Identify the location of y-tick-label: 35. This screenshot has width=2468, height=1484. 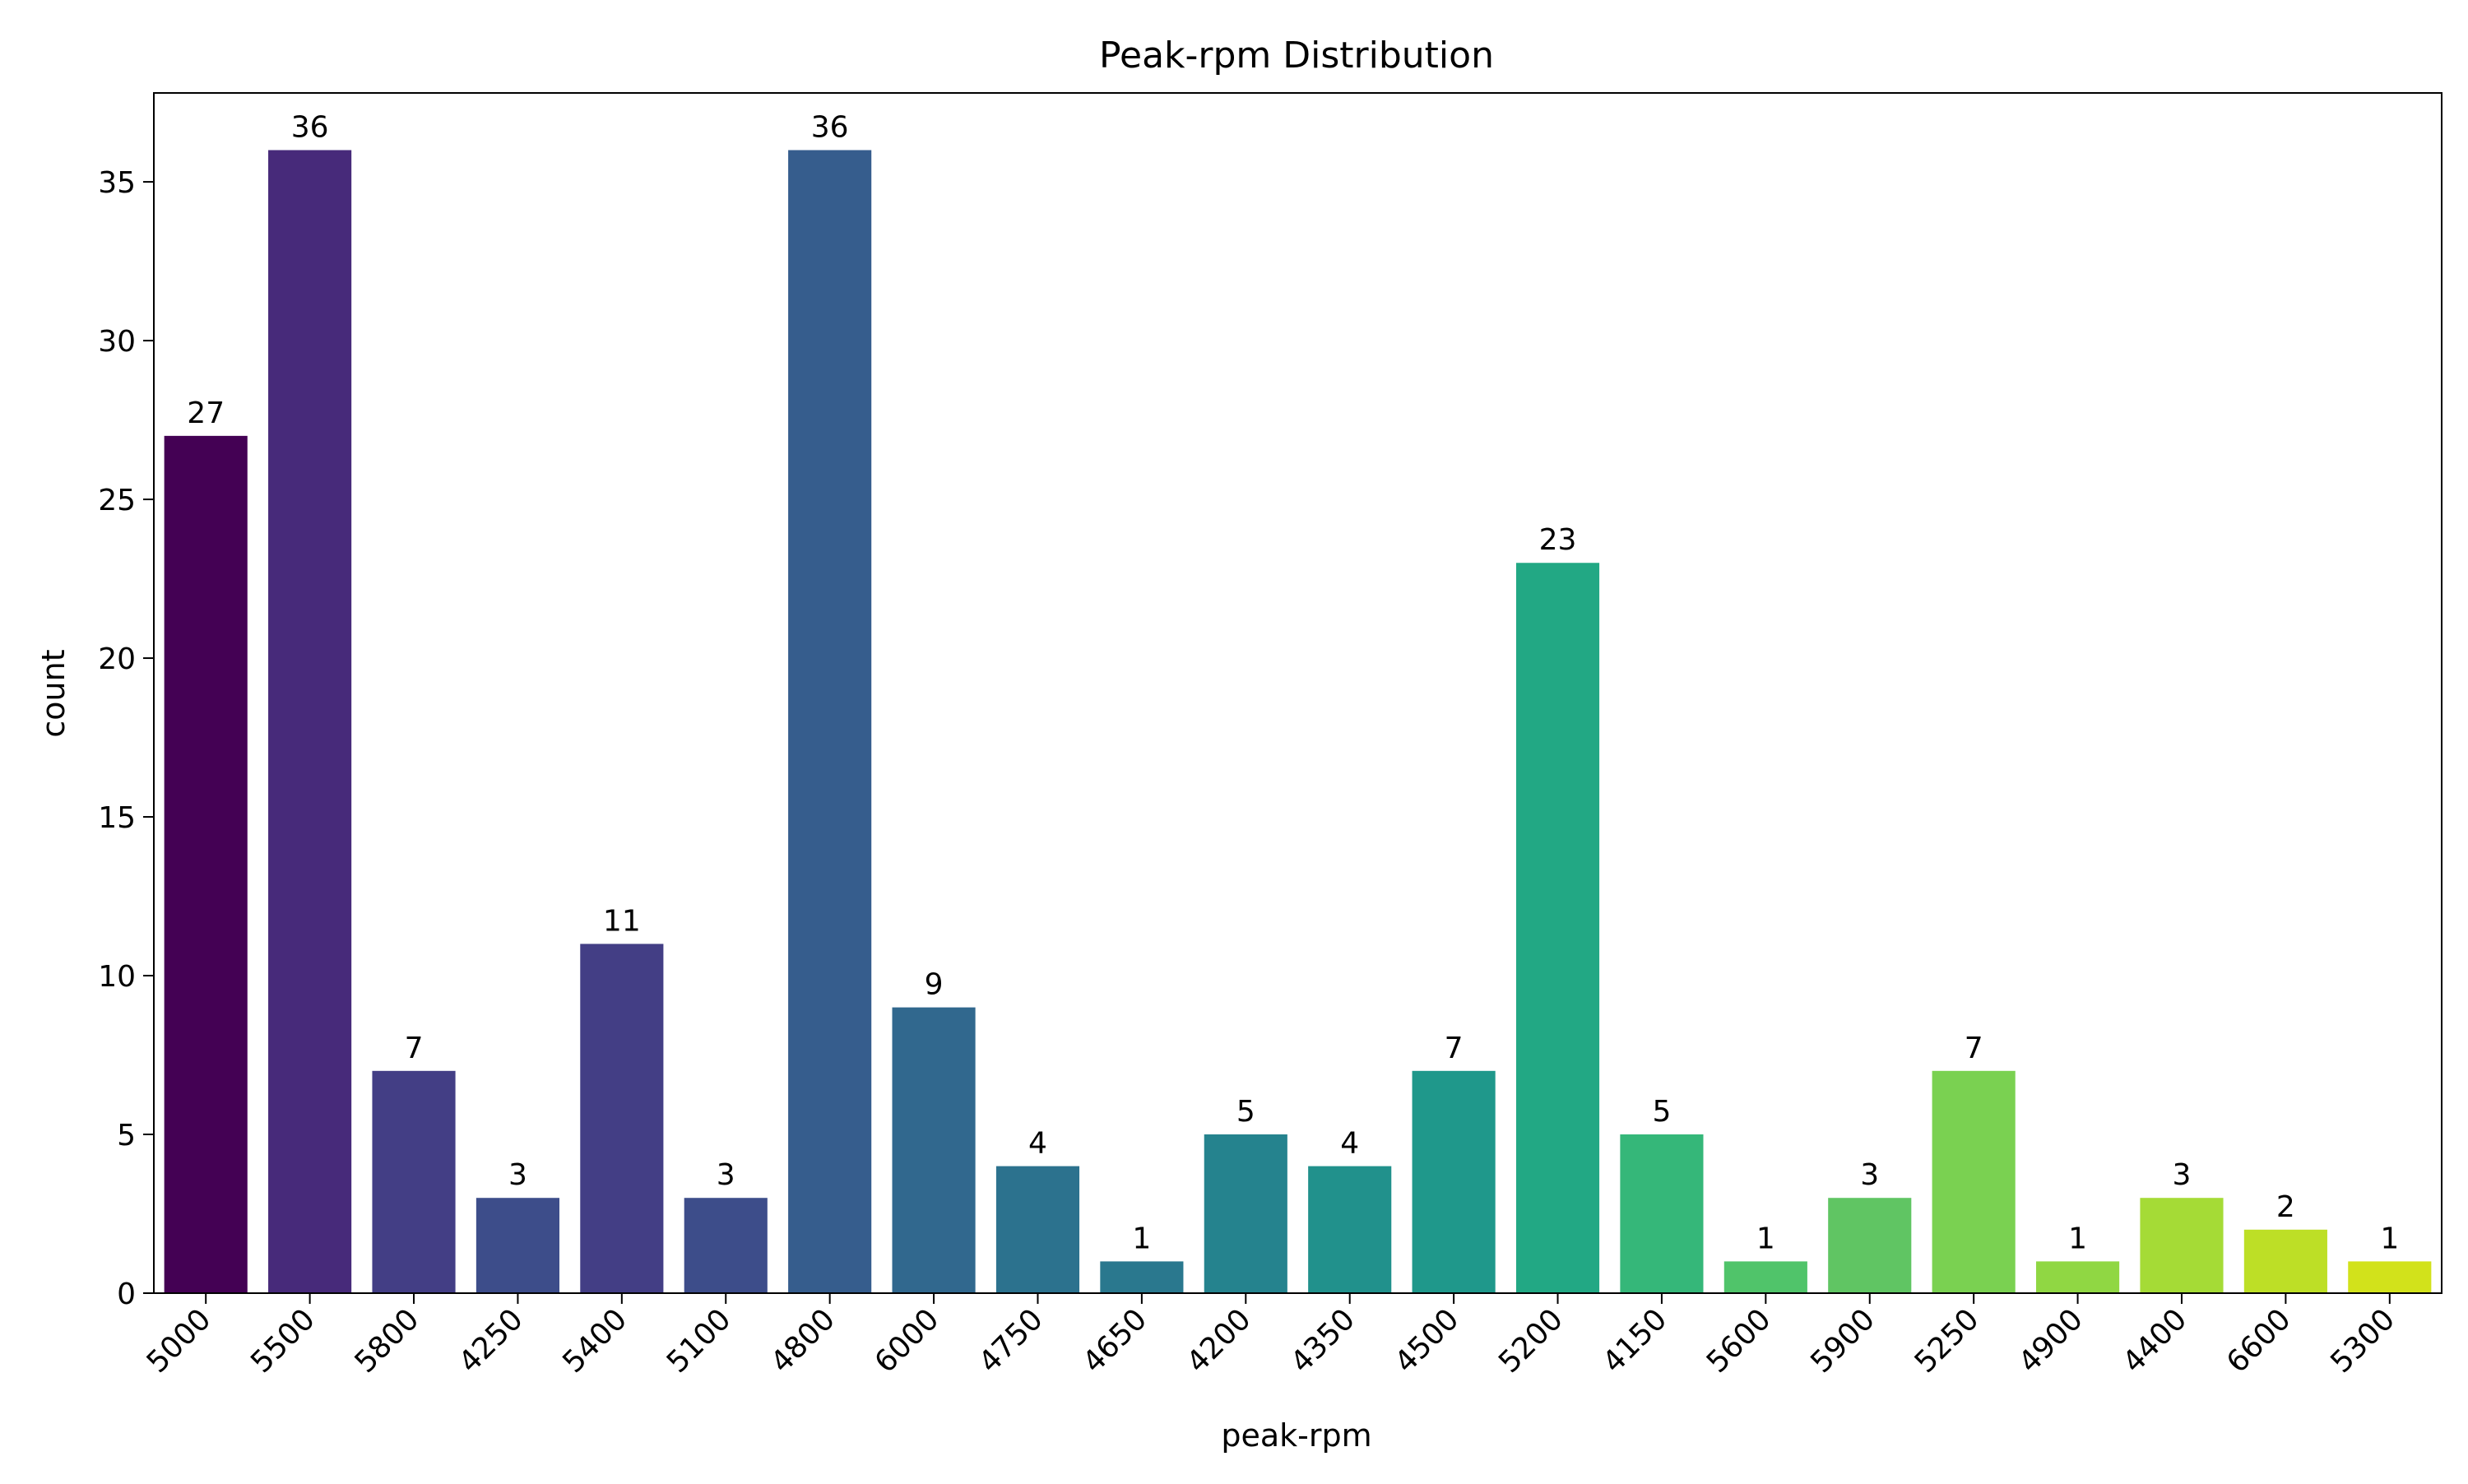
(117, 183).